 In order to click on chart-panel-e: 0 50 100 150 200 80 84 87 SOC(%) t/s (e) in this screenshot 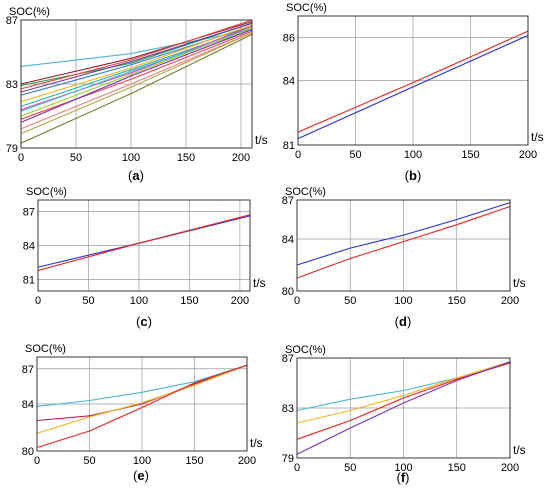, I will do `click(142, 413)`.